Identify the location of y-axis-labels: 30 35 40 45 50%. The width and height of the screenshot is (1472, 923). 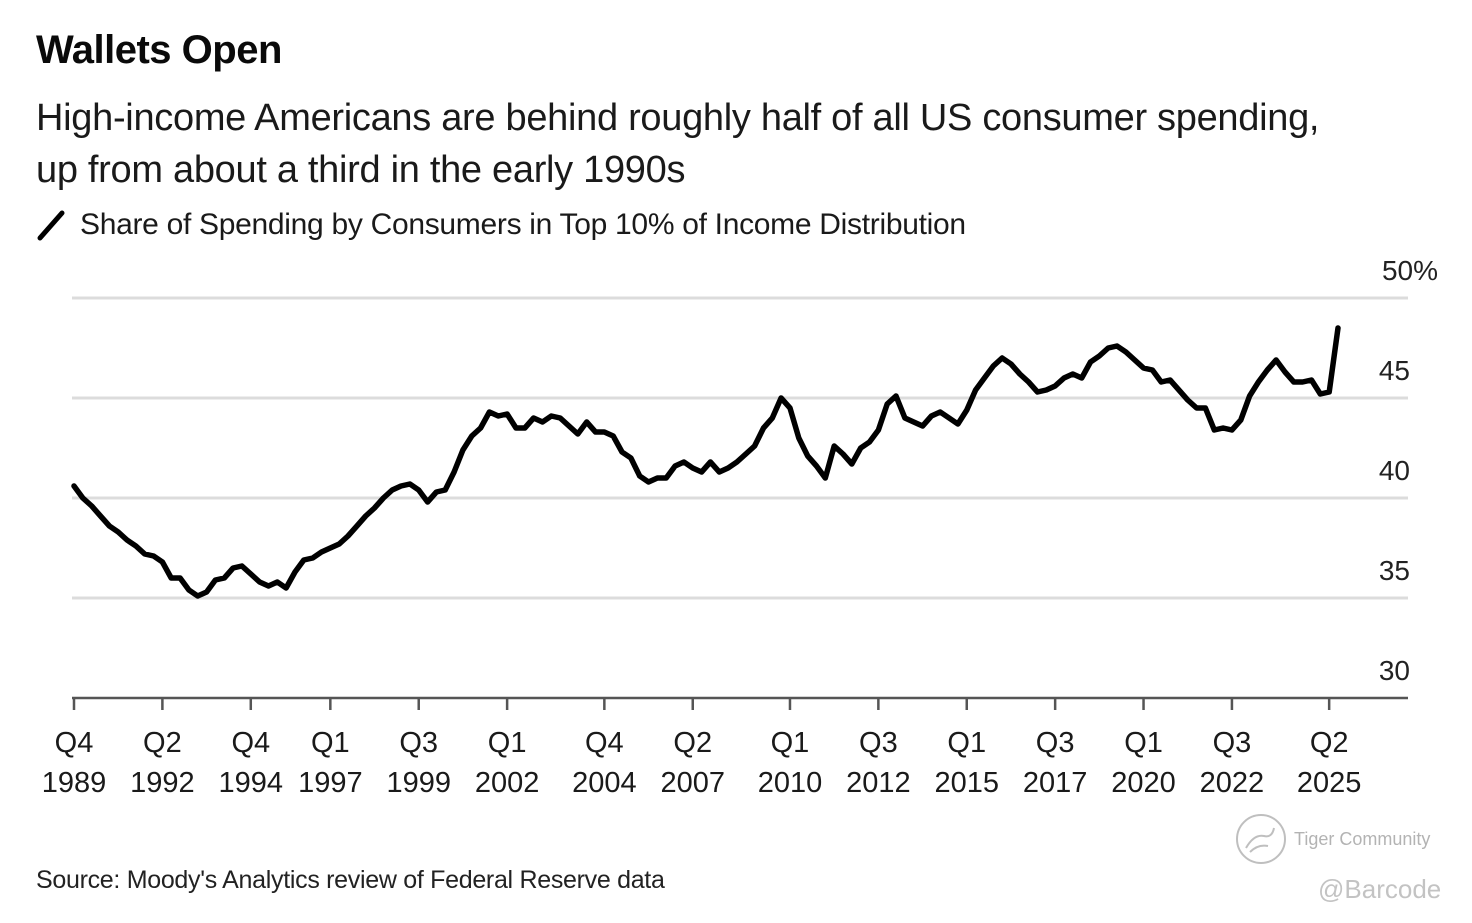
(1408, 470).